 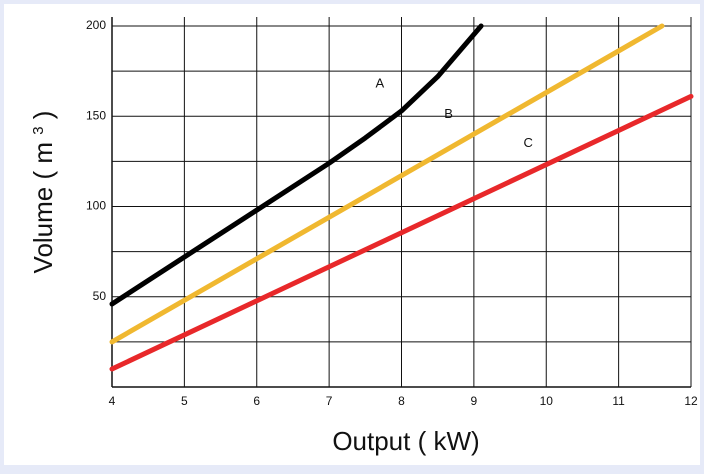 What do you see at coordinates (100, 296) in the screenshot?
I see `y-tick-label: 50` at bounding box center [100, 296].